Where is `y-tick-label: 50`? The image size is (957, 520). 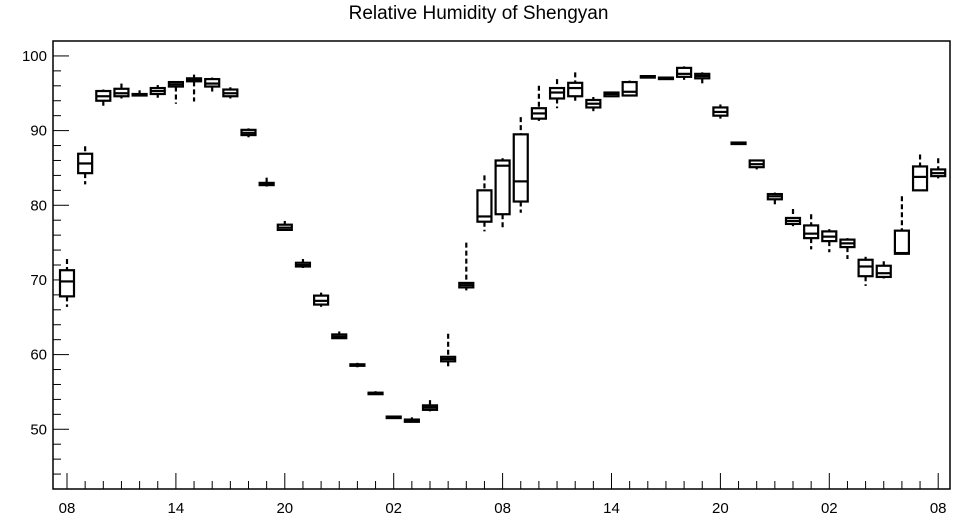 y-tick-label: 50 is located at coordinates (38, 429).